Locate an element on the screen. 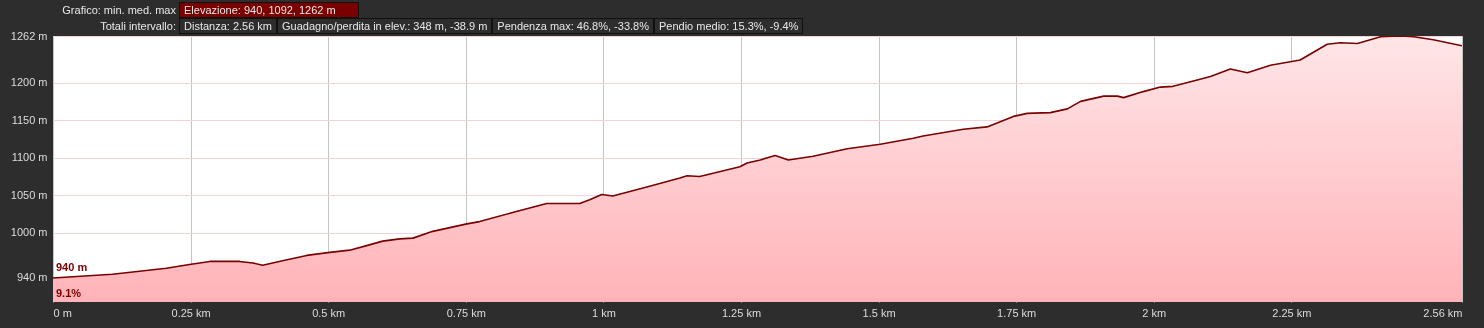 The image size is (1484, 328). y-tick-label: 1000 m is located at coordinates (29, 232).